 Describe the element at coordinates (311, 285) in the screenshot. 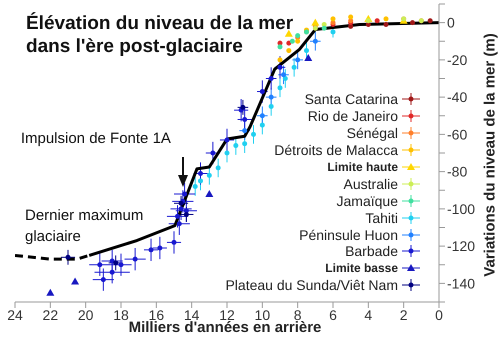

I see `legend-label: Plateau du Sunda/Viêt Nam` at that location.